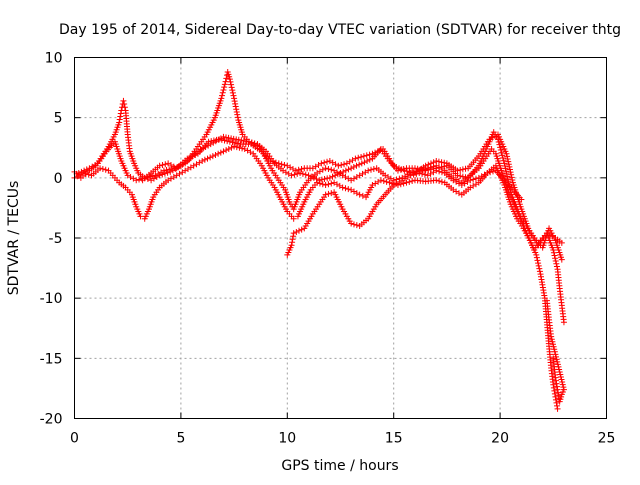 This screenshot has width=640, height=485. I want to click on x-axis-title: GPS time / hours, so click(339, 466).